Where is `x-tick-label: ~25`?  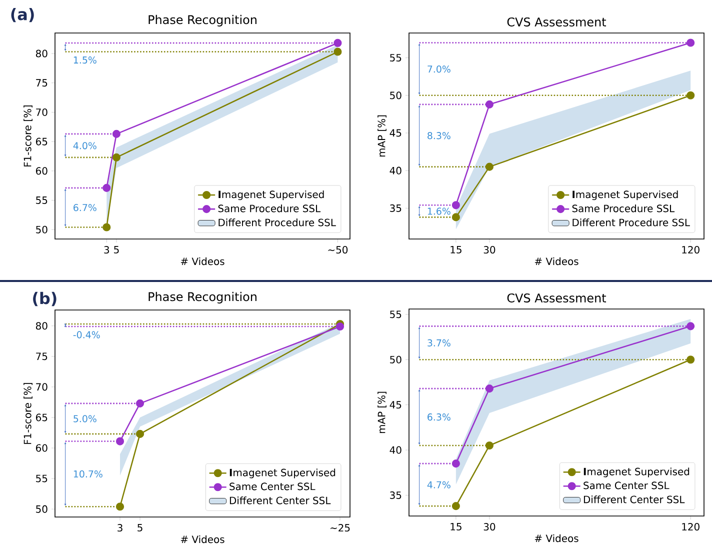
x-tick-label: ~25 is located at coordinates (340, 528).